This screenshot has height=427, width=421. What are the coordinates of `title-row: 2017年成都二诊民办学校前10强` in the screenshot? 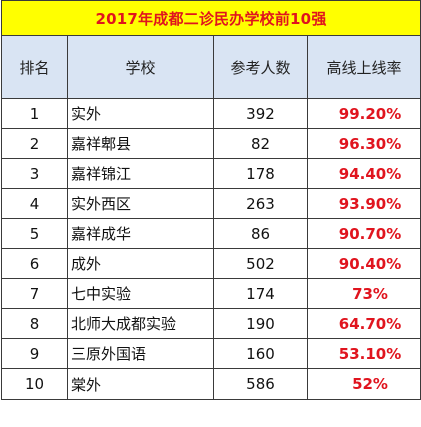 It's located at (210, 18).